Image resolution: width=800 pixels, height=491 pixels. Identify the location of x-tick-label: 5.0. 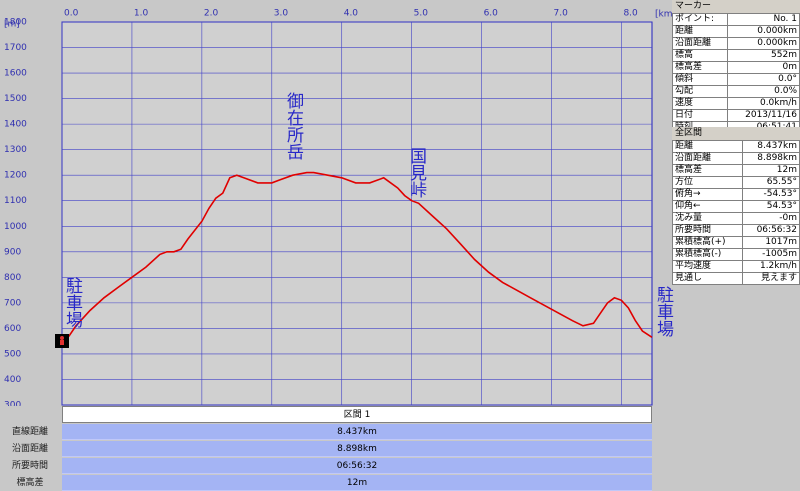
(421, 14).